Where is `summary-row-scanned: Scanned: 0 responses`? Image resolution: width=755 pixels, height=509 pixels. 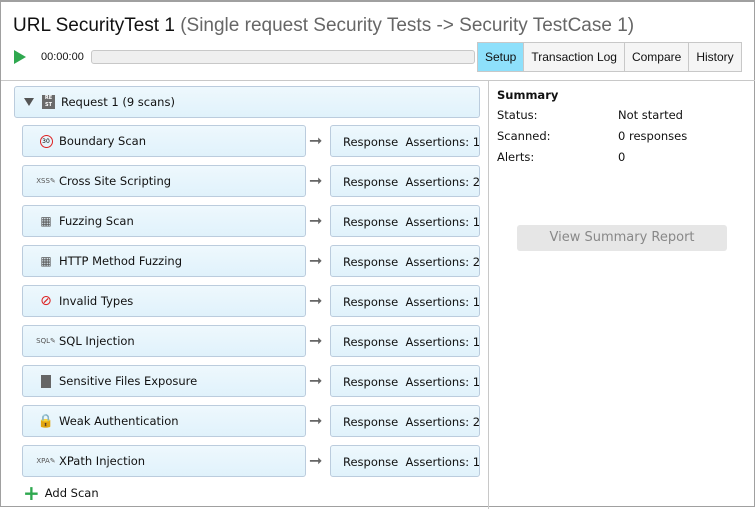 summary-row-scanned: Scanned: 0 responses is located at coordinates (592, 139).